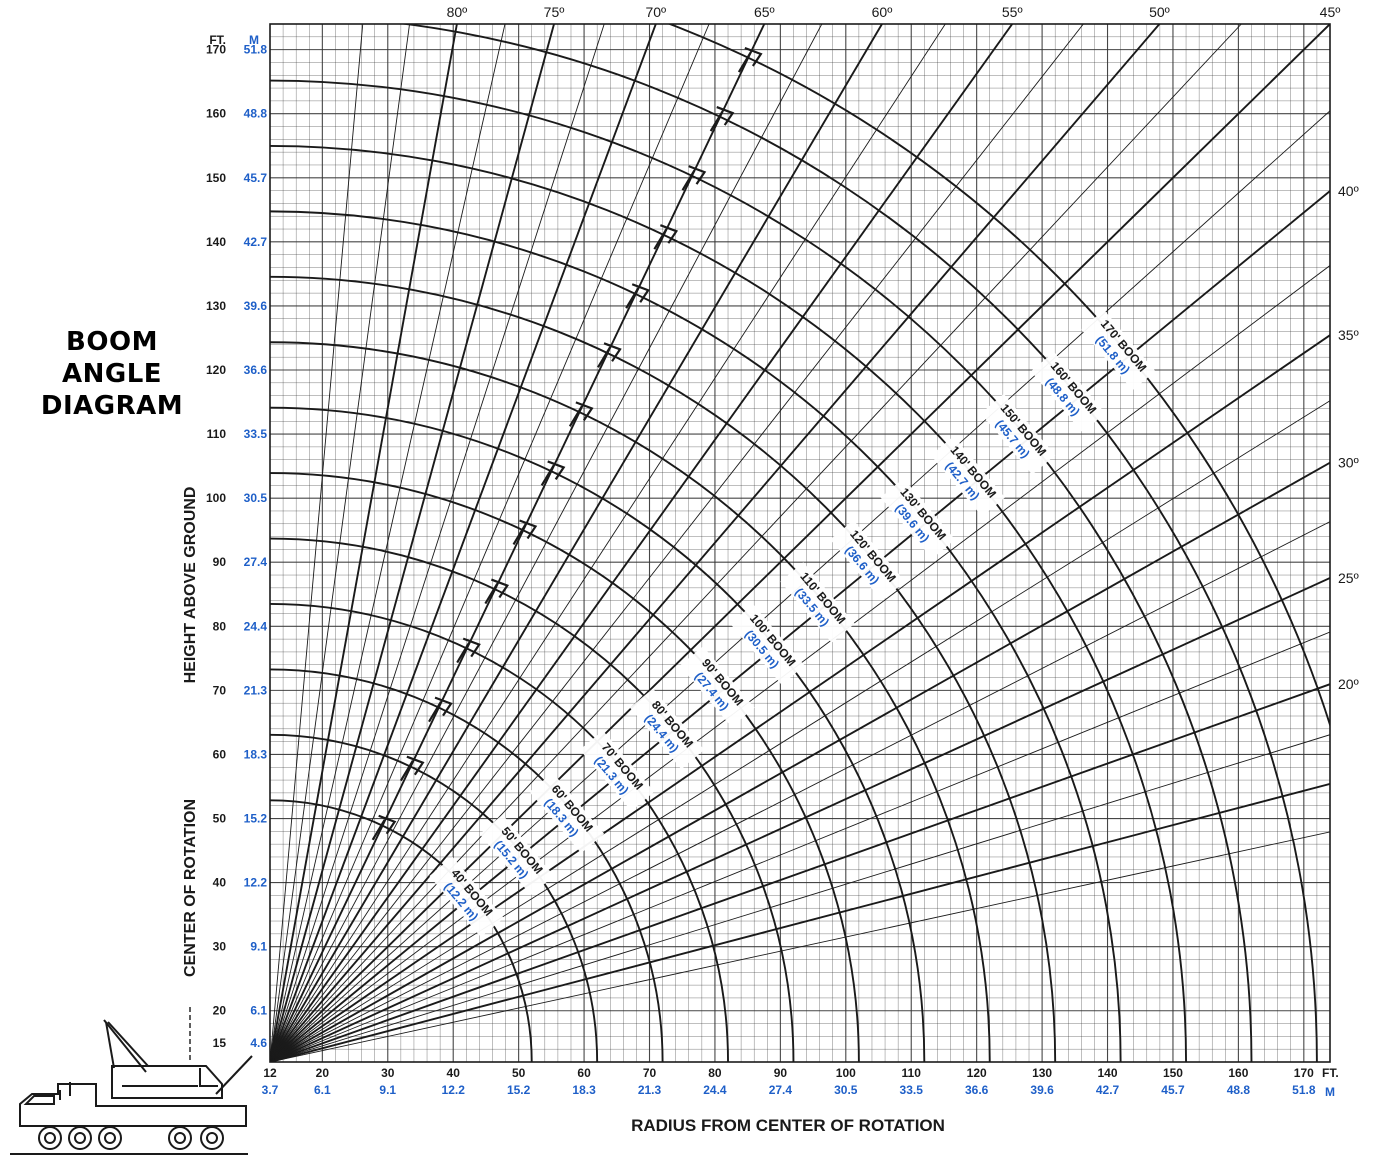 The height and width of the screenshot is (1158, 1373). What do you see at coordinates (256, 178) in the screenshot?
I see `y-tick-m: 45.7` at bounding box center [256, 178].